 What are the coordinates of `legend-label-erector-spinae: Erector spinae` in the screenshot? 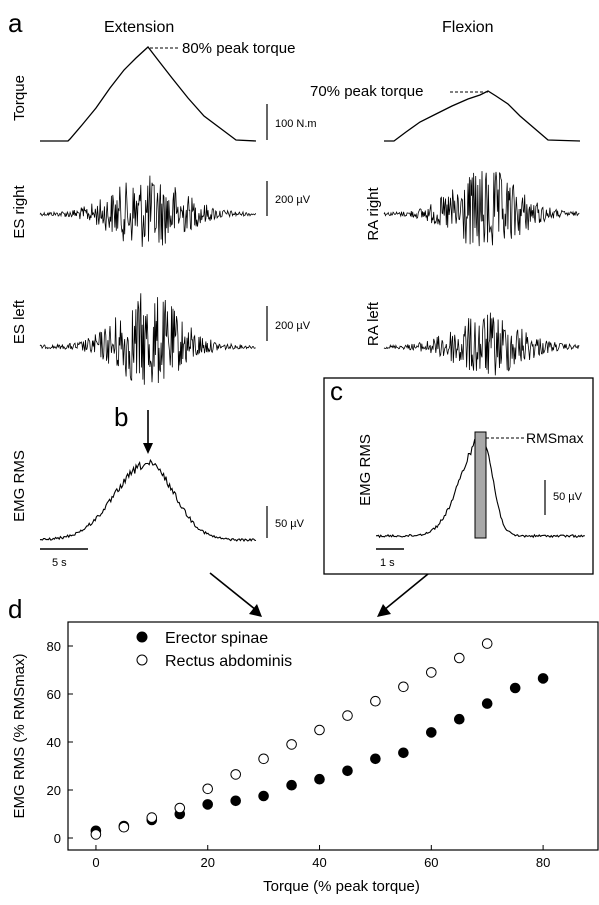 It's located at (216, 638).